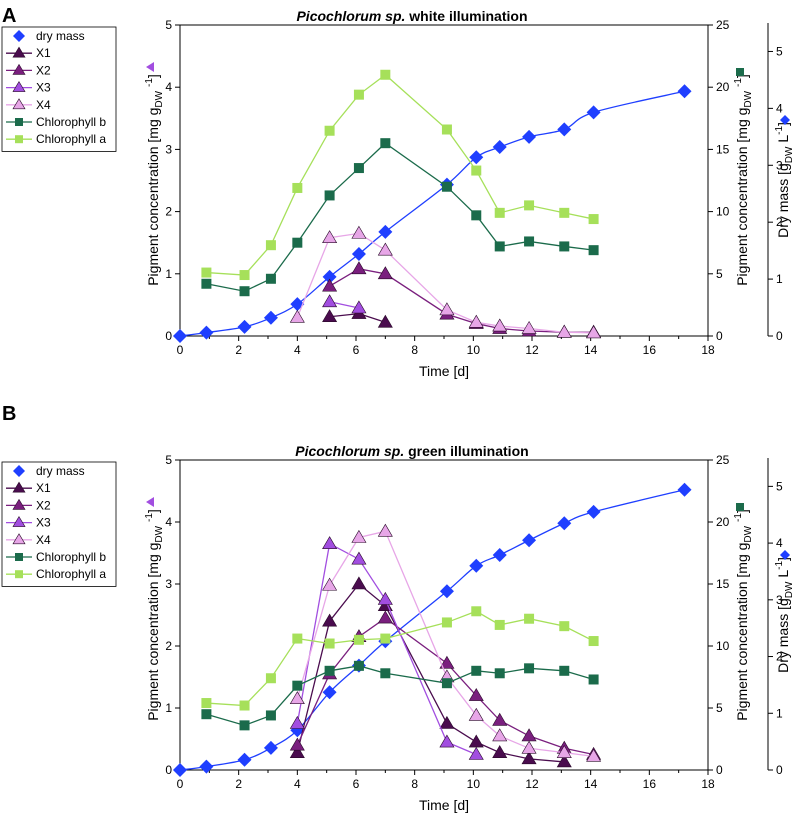 Image resolution: width=796 pixels, height=816 pixels. What do you see at coordinates (779, 222) in the screenshot?
I see `y-right2-tick-label: 2` at bounding box center [779, 222].